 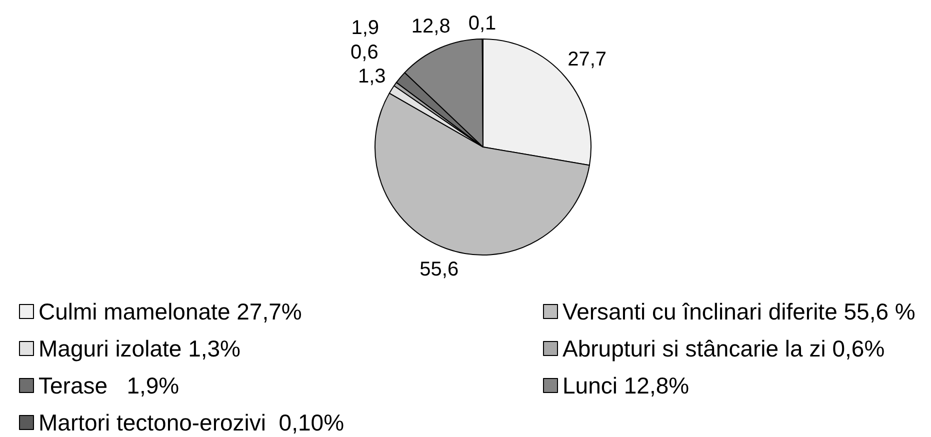 What do you see at coordinates (626, 385) in the screenshot?
I see `legend-label: Lunci 12,8%` at bounding box center [626, 385].